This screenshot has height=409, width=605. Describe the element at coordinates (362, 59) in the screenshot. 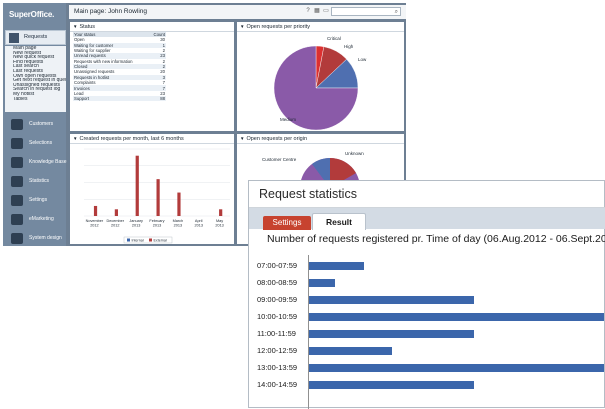

I see `pie-label-low: Low` at that location.